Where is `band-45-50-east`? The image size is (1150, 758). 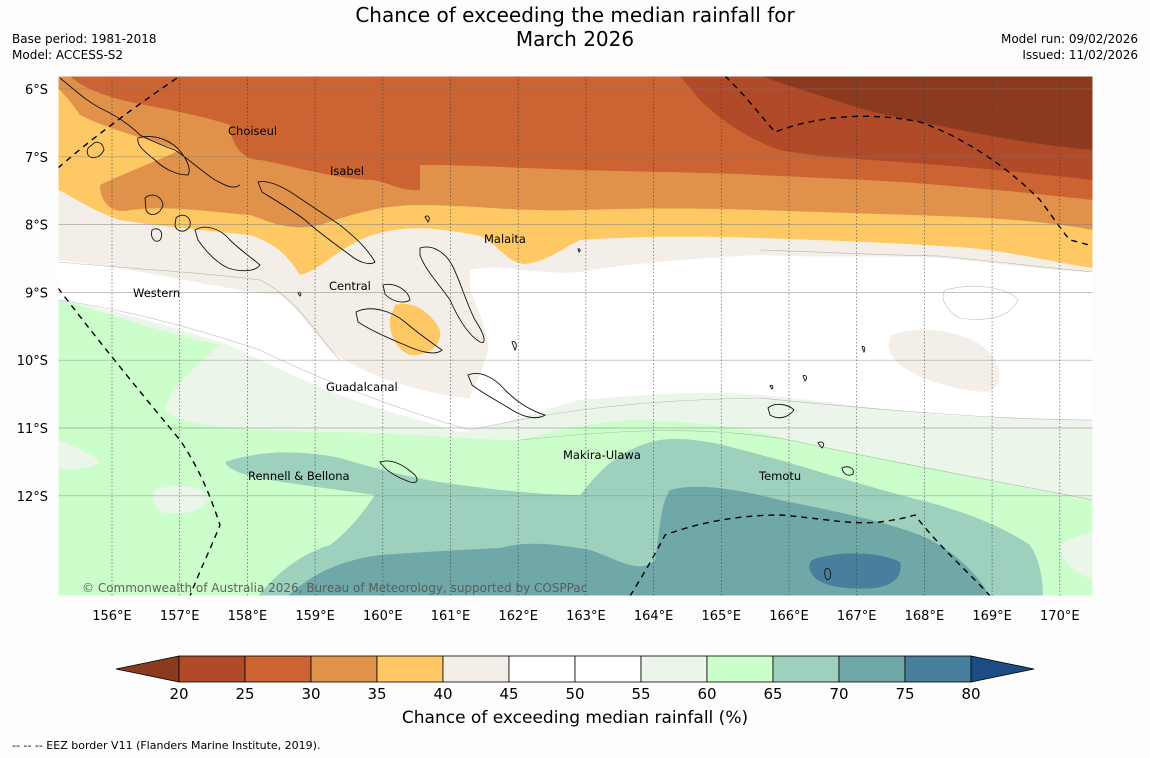 band-45-50-east is located at coordinates (944, 360).